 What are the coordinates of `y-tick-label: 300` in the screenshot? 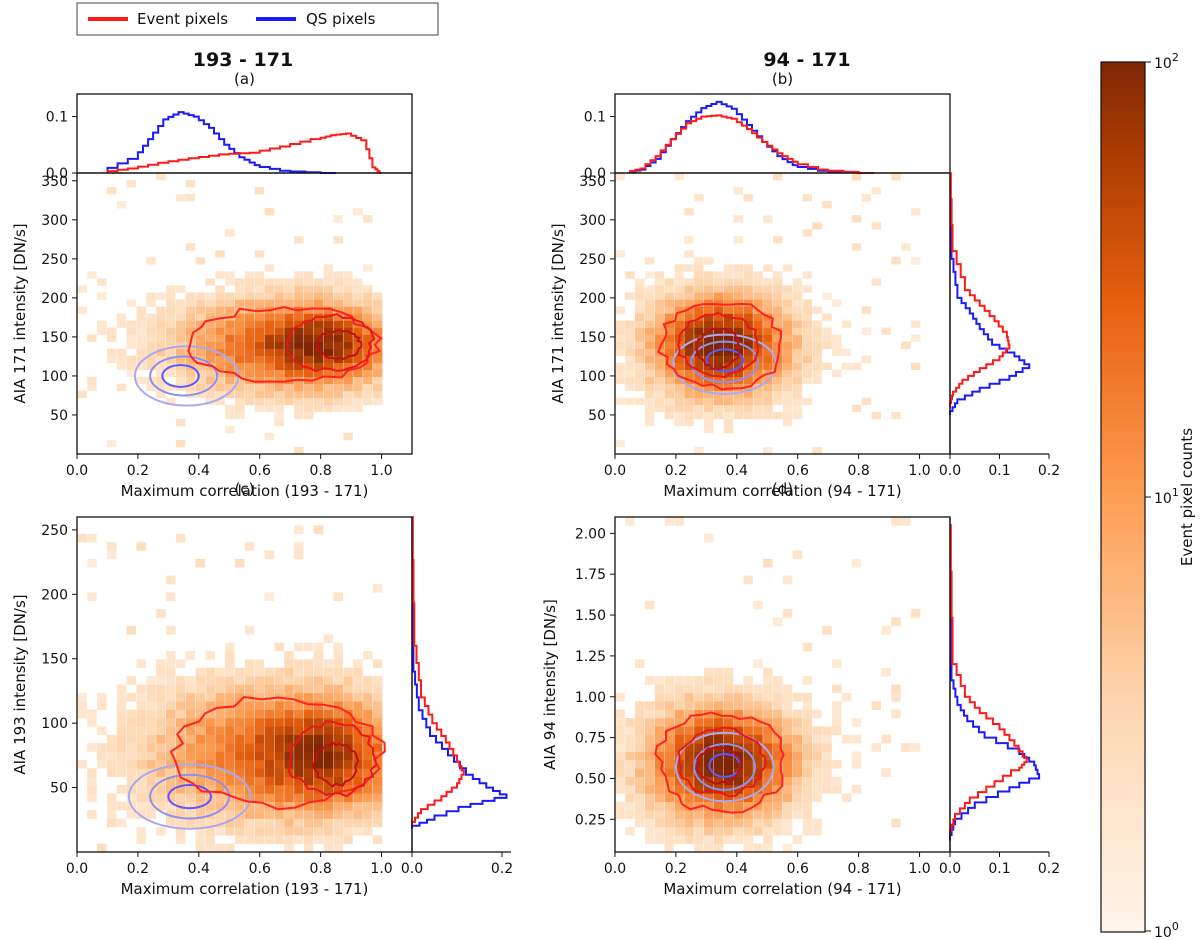 It's located at (592, 221).